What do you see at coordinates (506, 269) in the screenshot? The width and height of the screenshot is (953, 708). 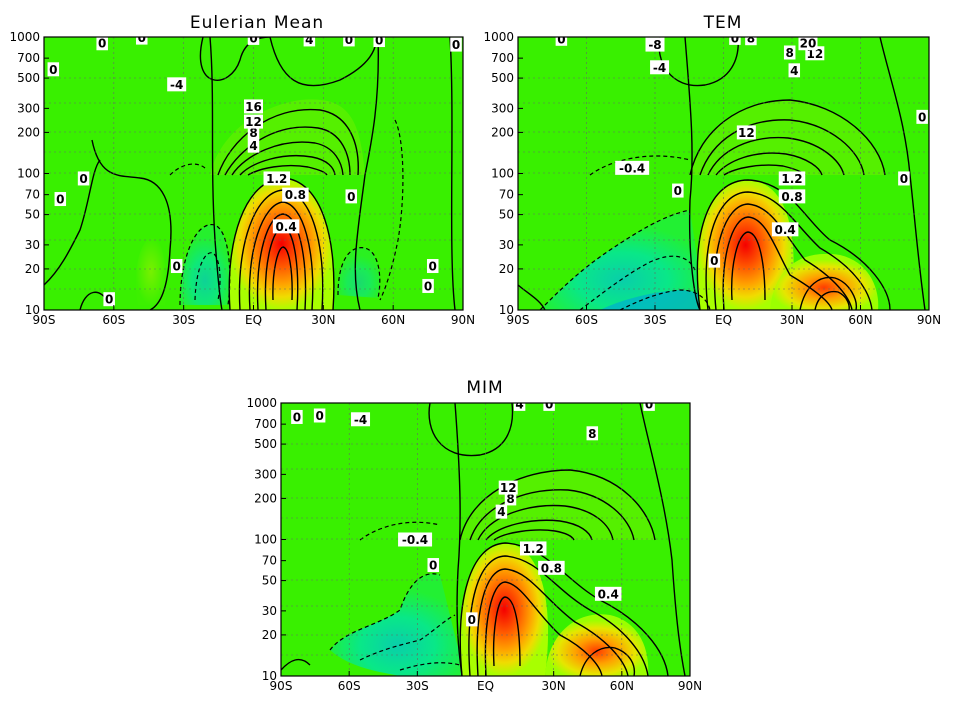 I see `y-tick-label: 20` at bounding box center [506, 269].